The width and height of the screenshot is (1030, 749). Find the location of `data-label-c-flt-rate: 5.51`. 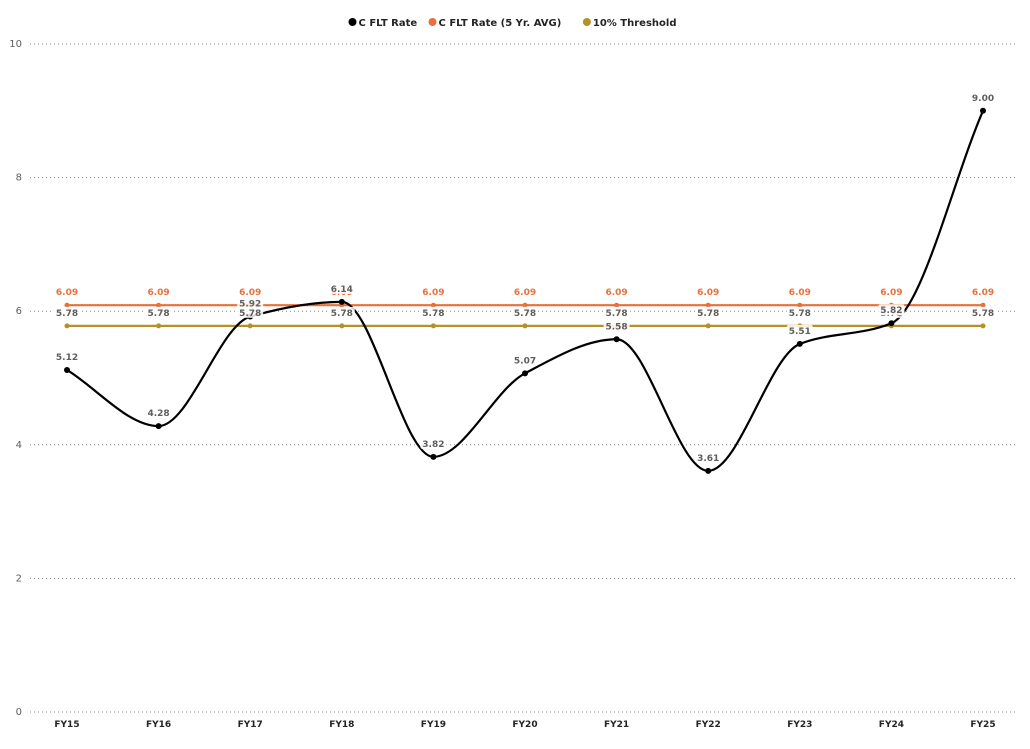

data-label-c-flt-rate: 5.51 is located at coordinates (799, 330).